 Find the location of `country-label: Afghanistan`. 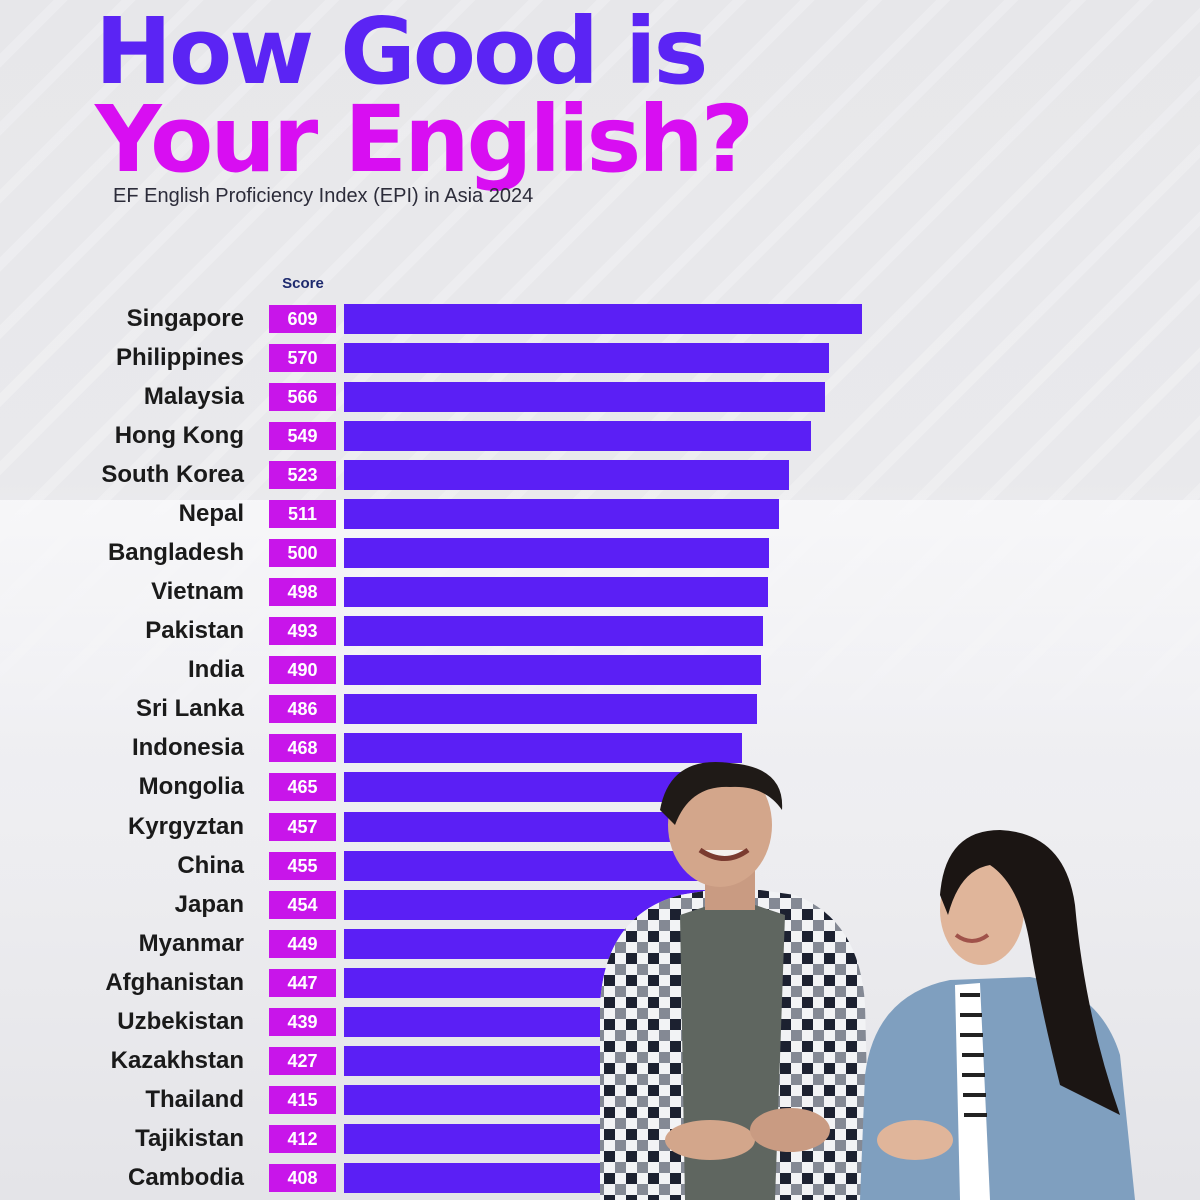

country-label: Afghanistan is located at coordinates (174, 982).